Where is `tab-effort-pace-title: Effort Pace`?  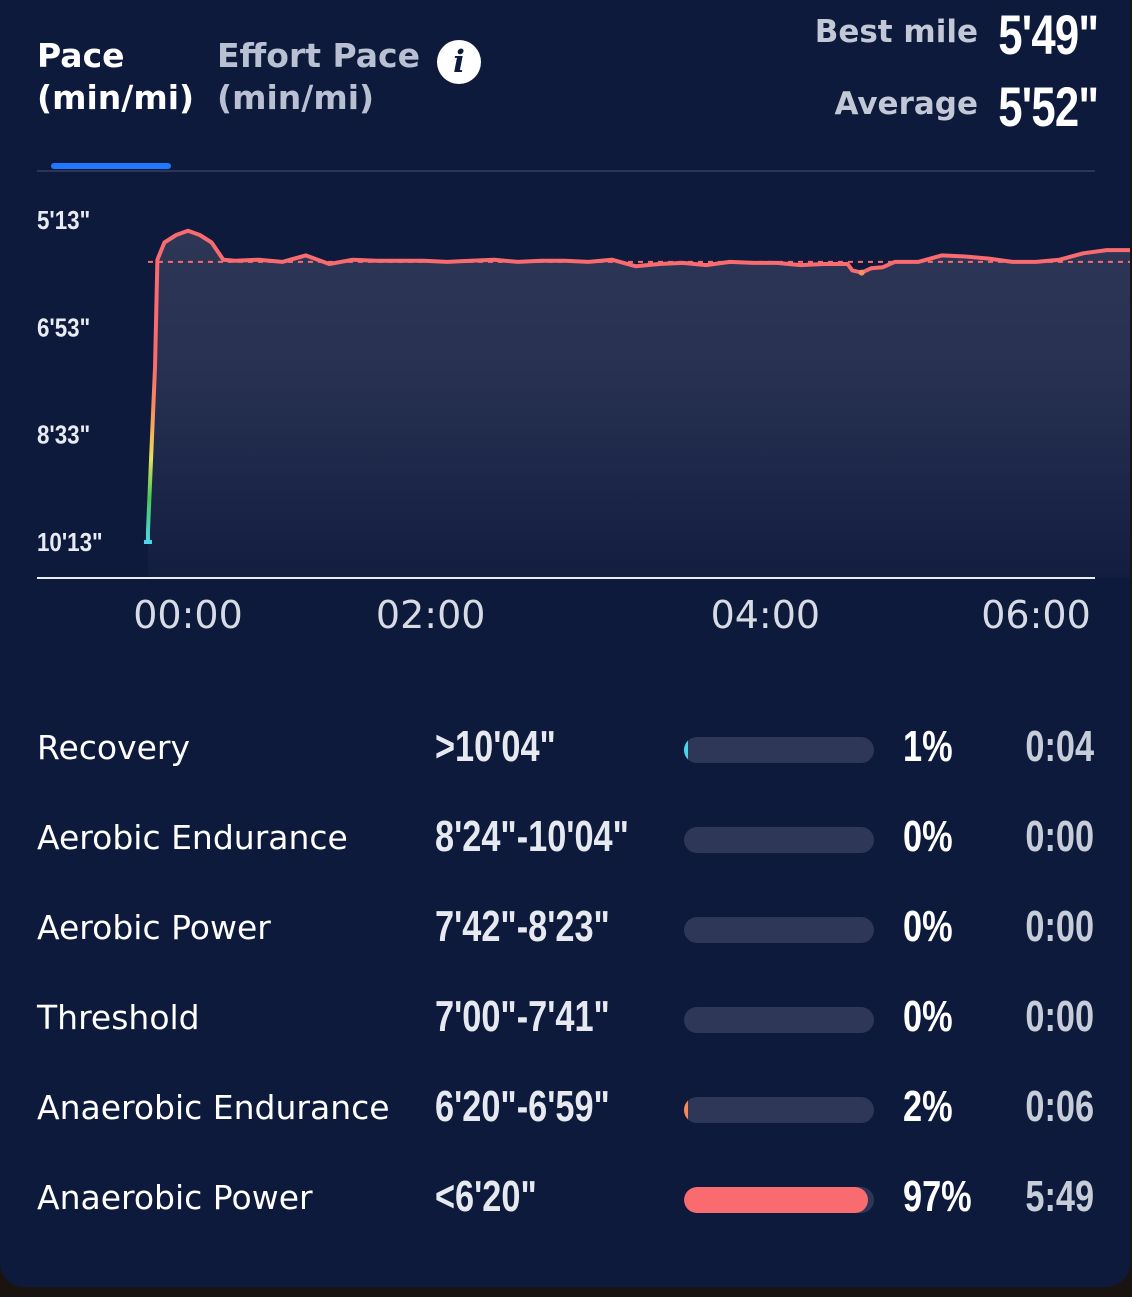 tab-effort-pace-title: Effort Pace is located at coordinates (318, 55).